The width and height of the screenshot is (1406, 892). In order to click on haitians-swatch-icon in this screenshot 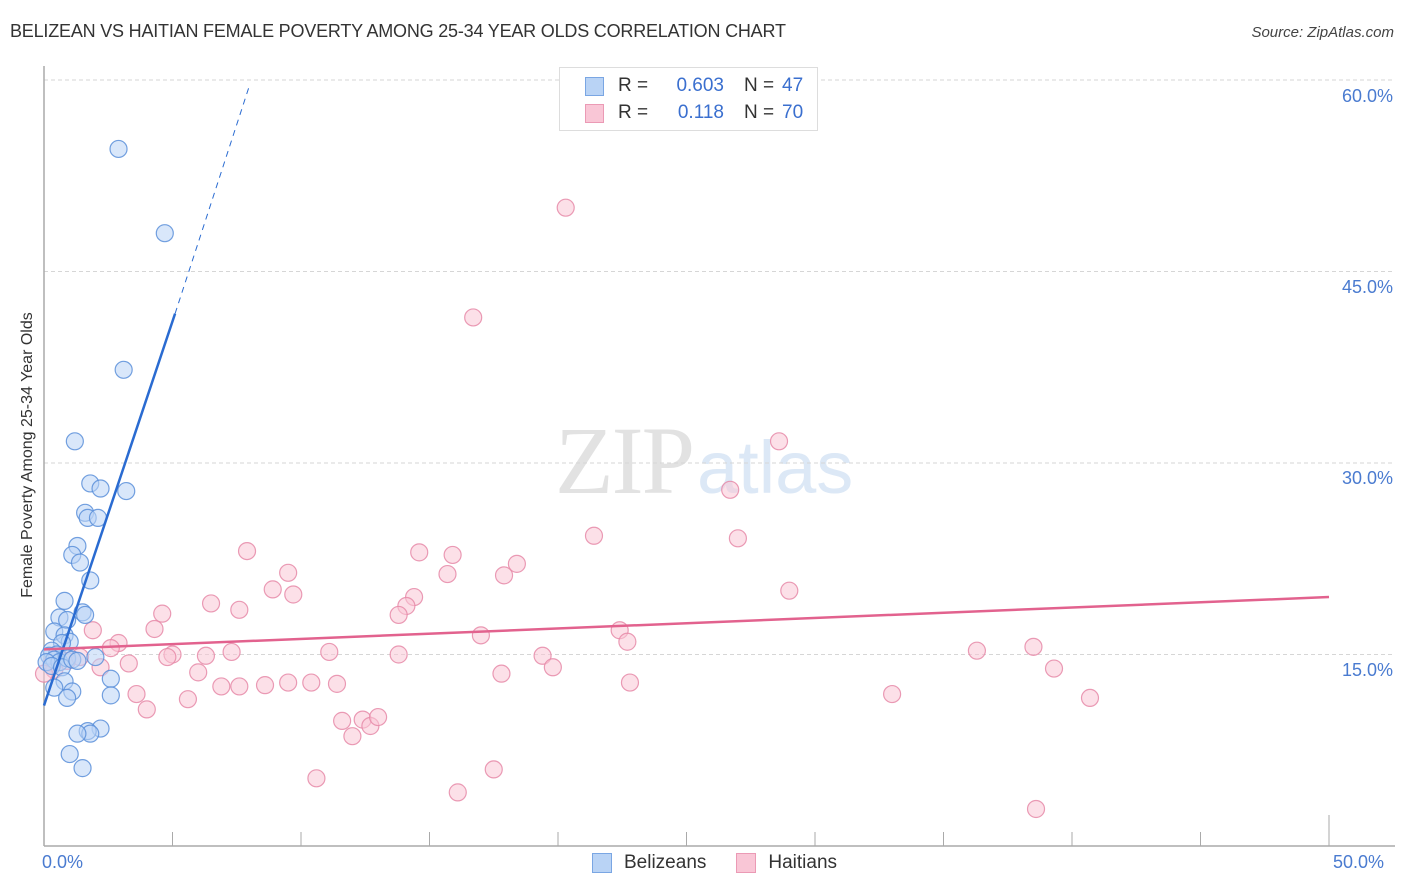, I will do `click(746, 863)`.